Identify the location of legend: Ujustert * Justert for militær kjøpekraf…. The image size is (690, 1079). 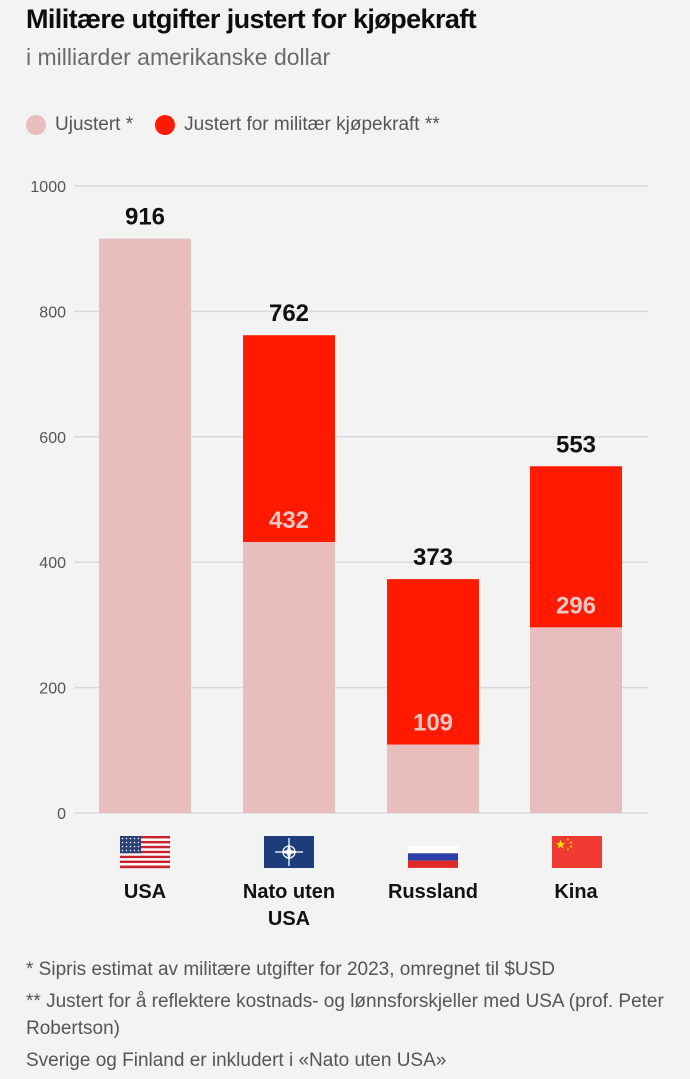
(244, 125).